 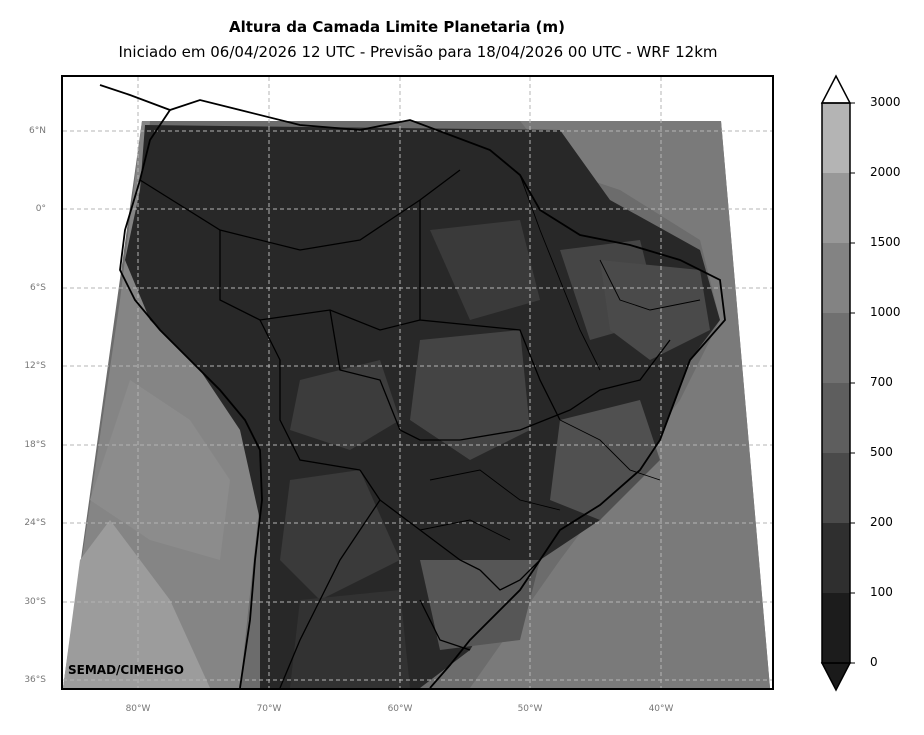 What do you see at coordinates (605, 460) in the screenshot?
I see `east-coast-patch` at bounding box center [605, 460].